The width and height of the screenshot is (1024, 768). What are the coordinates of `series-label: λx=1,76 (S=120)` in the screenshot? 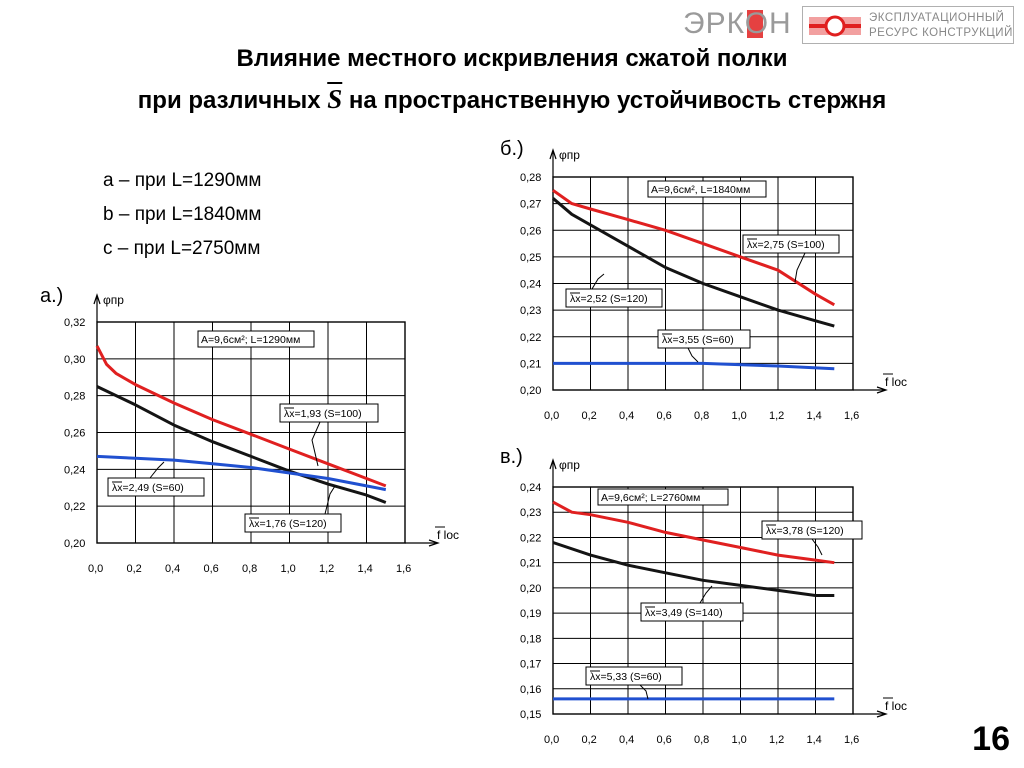 It's located at (288, 524).